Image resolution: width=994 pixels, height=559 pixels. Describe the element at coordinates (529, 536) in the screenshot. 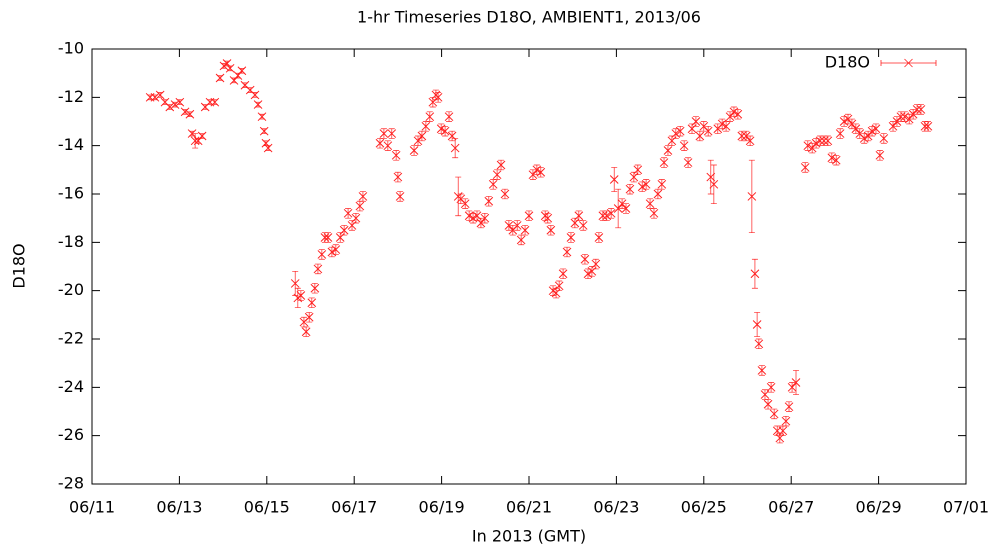

I see `x-axis-label: In 2013 (GMT)` at that location.